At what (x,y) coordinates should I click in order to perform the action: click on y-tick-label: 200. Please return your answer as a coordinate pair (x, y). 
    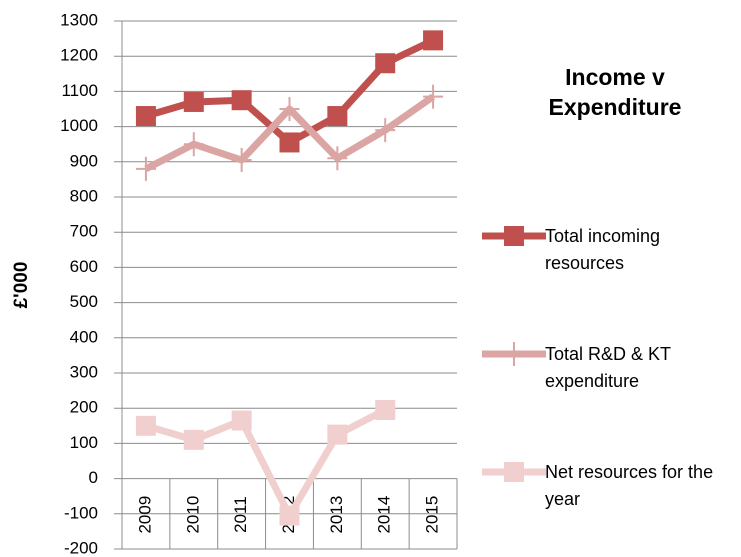
    Looking at the image, I should click on (84, 407).